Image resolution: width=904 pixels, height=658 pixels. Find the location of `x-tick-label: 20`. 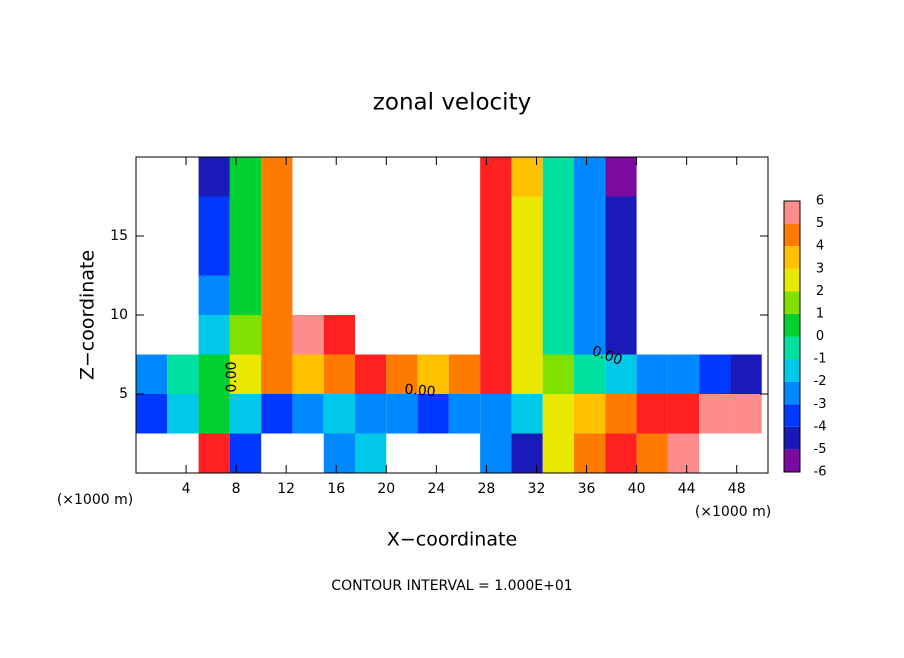

x-tick-label: 20 is located at coordinates (386, 489).